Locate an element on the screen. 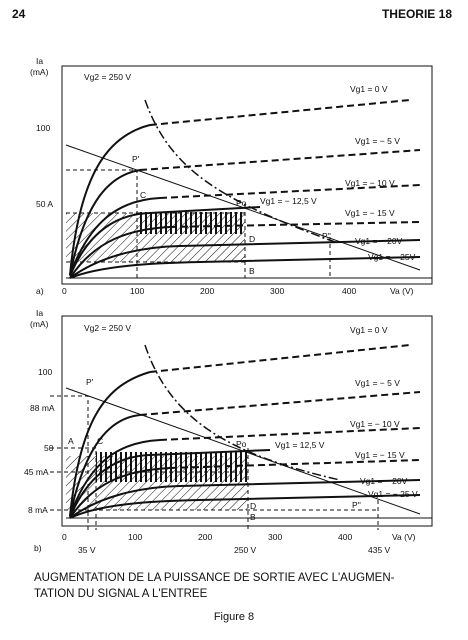 The image size is (468, 640). figure-label: Figure 8 is located at coordinates (234, 617).